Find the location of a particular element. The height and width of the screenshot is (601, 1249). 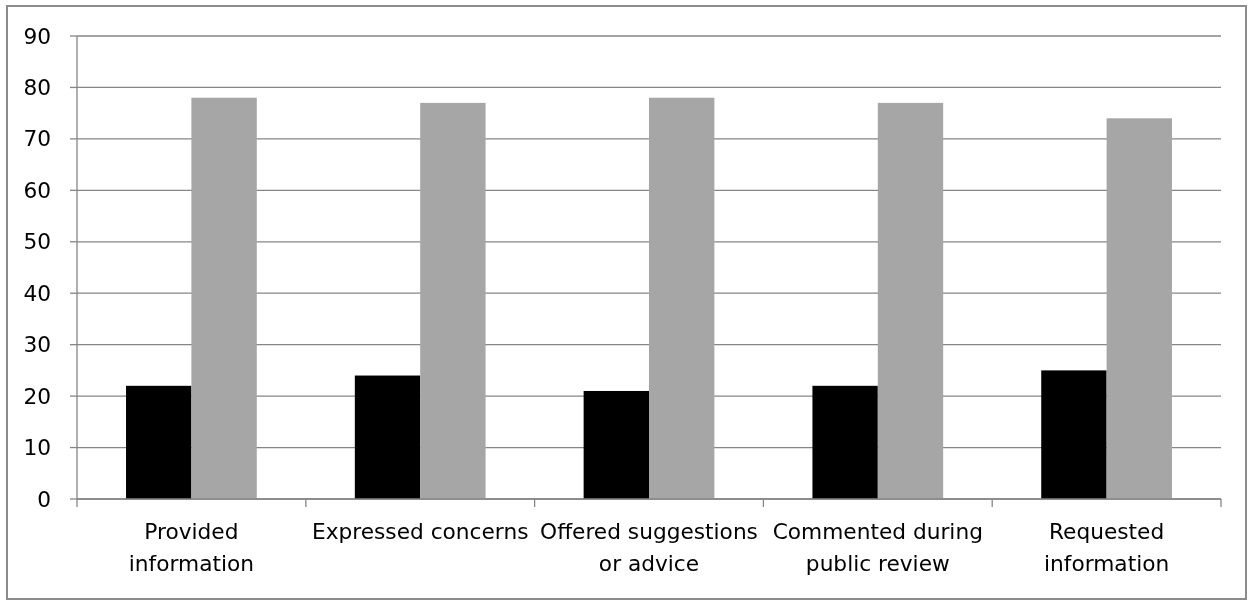

y-tick-label: 30 is located at coordinates (37, 345).